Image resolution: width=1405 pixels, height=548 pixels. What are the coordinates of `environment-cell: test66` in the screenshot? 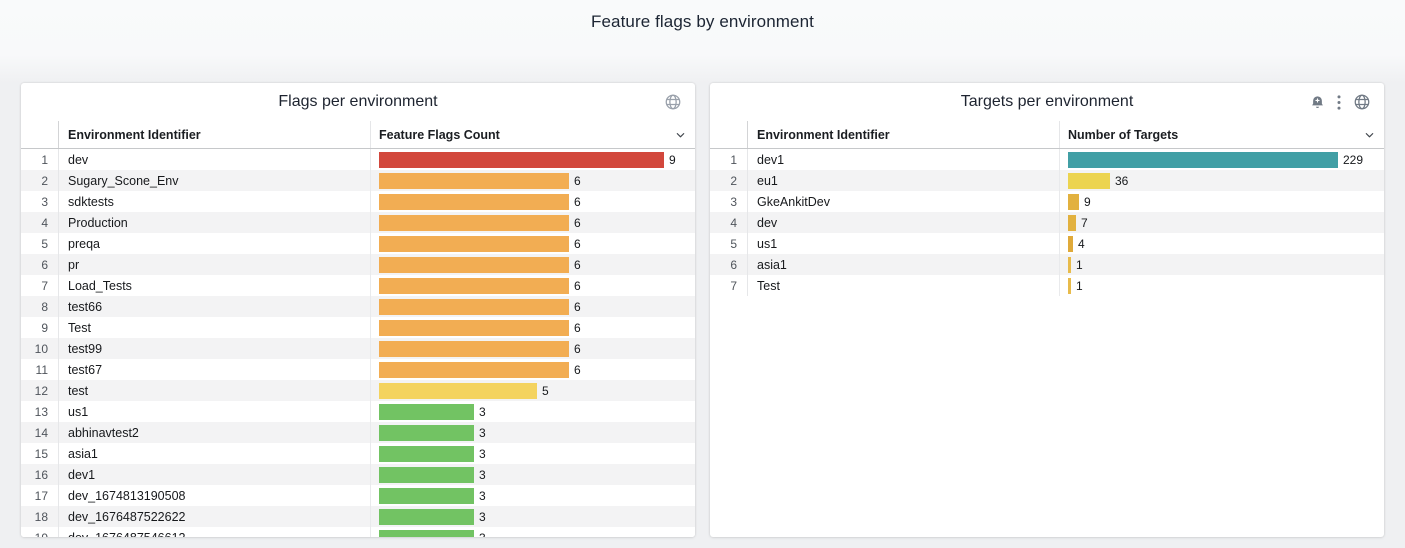 It's located at (215, 306).